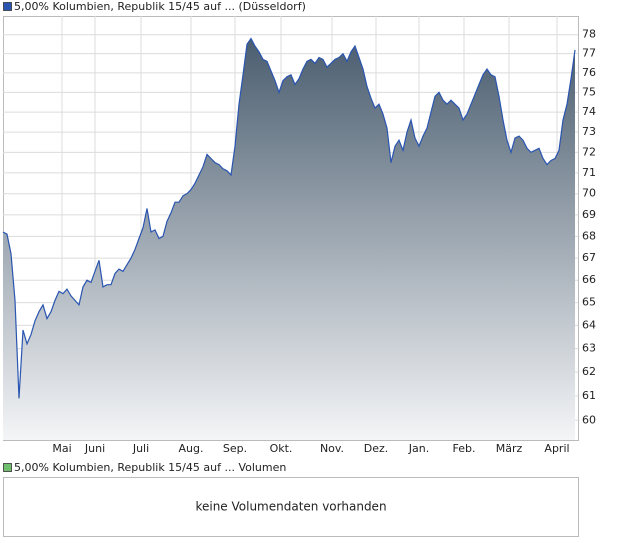 This screenshot has height=550, width=620. Describe the element at coordinates (191, 448) in the screenshot. I see `x-tick-label: Aug.` at that location.